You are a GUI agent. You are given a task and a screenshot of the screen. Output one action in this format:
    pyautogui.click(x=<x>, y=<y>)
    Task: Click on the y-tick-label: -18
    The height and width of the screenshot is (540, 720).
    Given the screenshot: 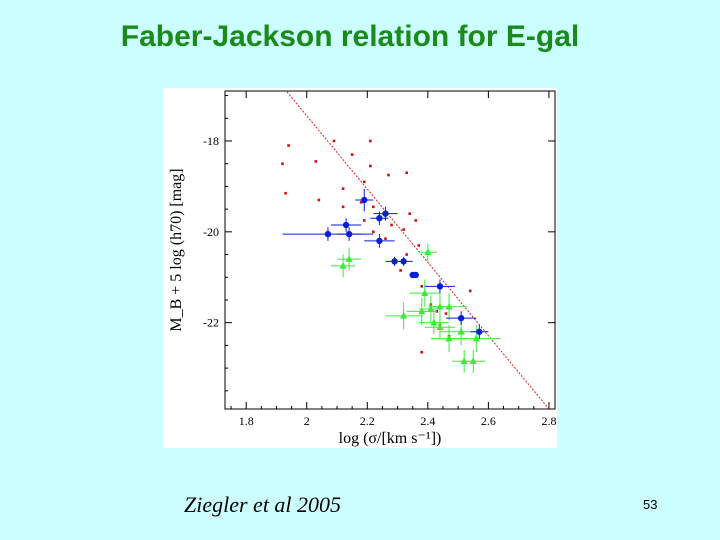 What is the action you would take?
    pyautogui.click(x=211, y=141)
    